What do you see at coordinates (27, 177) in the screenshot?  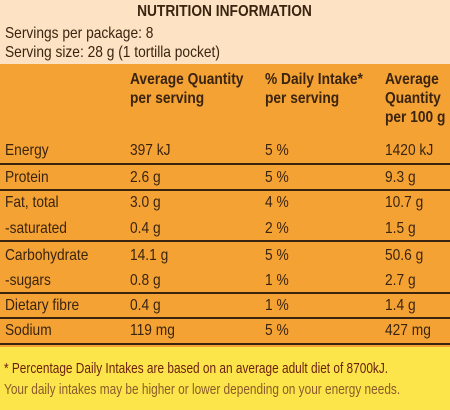 I see `row-label: Protein` at bounding box center [27, 177].